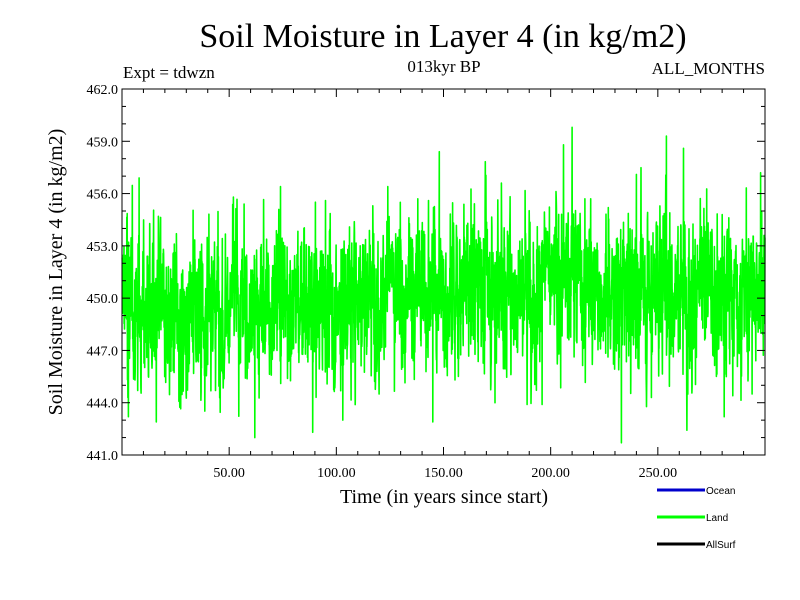 The width and height of the screenshot is (800, 600). Describe the element at coordinates (103, 247) in the screenshot. I see `y-tick-label: 453.0` at that location.